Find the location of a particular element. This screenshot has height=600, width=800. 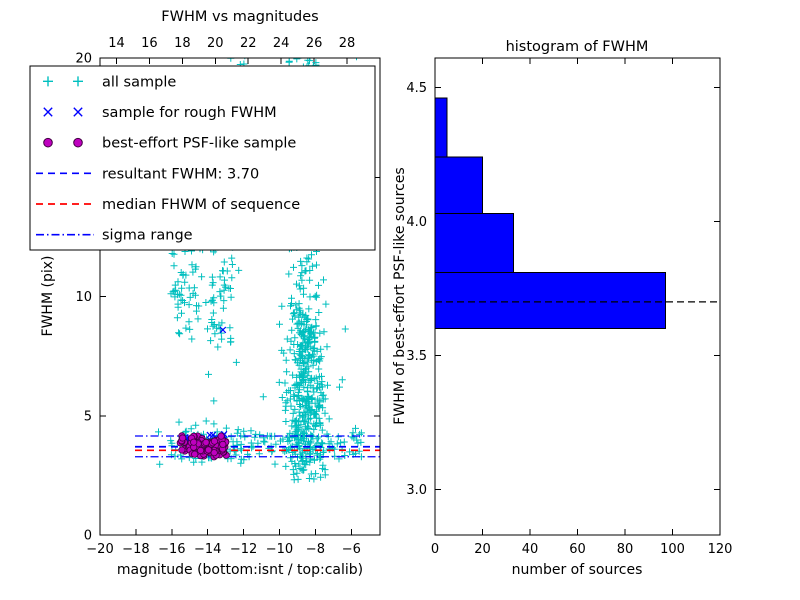

right-yaxis-label: FWHM of best-effort PSF-like sources is located at coordinates (400, 295).